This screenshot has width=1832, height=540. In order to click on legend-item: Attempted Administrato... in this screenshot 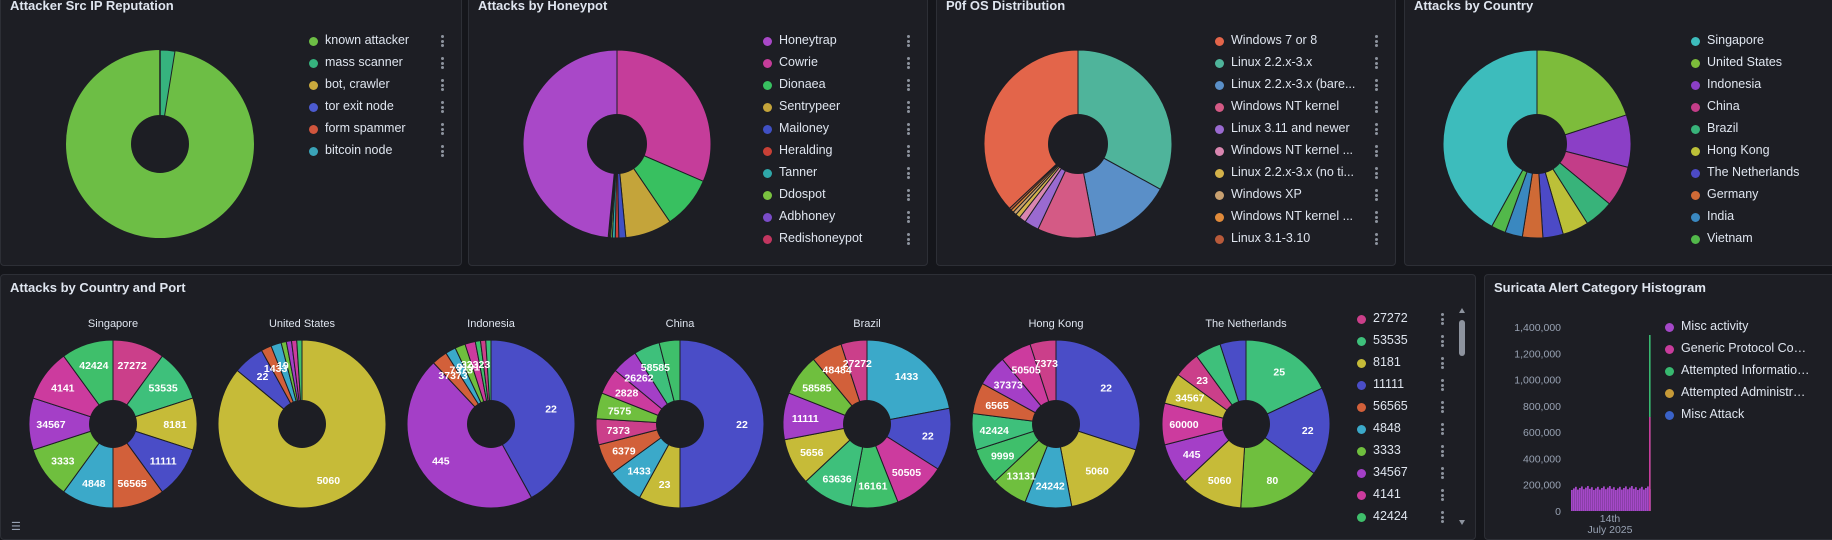, I will do `click(1745, 395)`.